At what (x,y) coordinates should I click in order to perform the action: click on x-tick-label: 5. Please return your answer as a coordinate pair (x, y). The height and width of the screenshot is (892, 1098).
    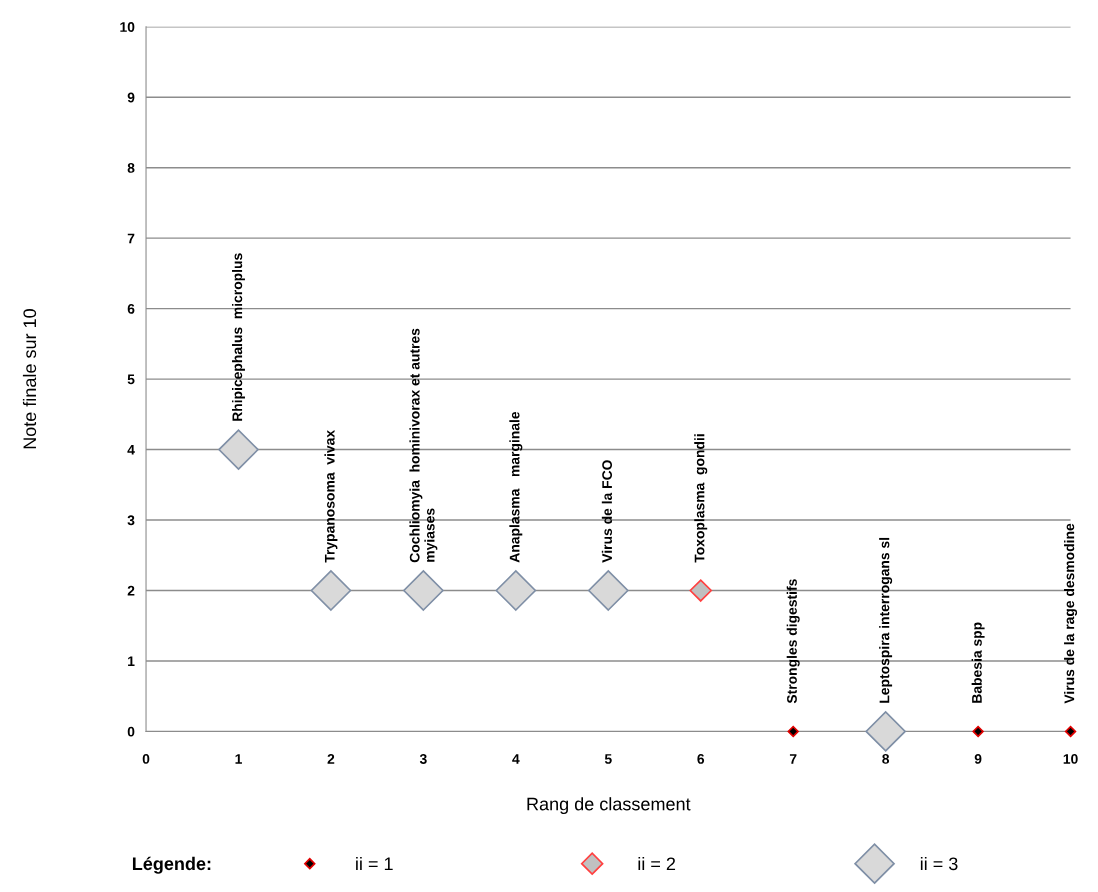
    Looking at the image, I should click on (608, 759).